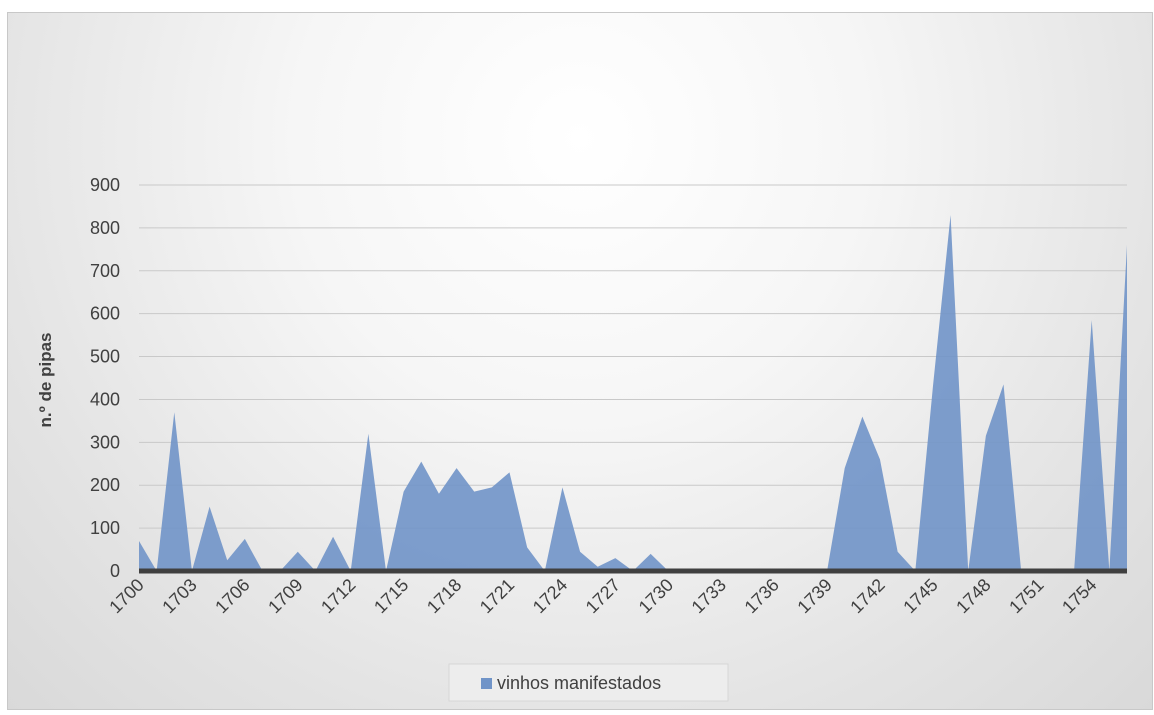  What do you see at coordinates (709, 596) in the screenshot?
I see `x-tick-label: 1733` at bounding box center [709, 596].